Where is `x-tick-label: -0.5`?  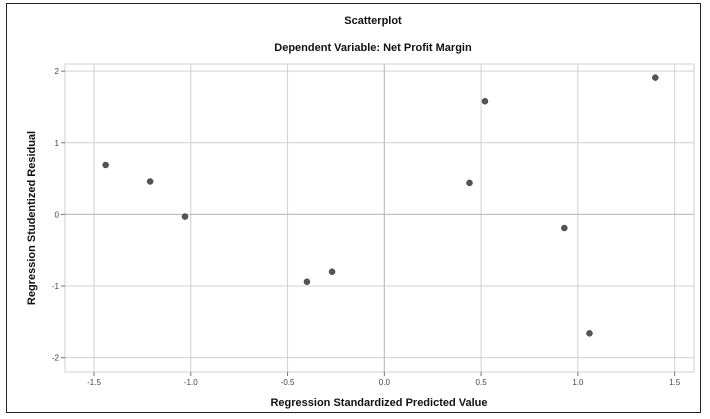 x-tick-label: -0.5 is located at coordinates (288, 382).